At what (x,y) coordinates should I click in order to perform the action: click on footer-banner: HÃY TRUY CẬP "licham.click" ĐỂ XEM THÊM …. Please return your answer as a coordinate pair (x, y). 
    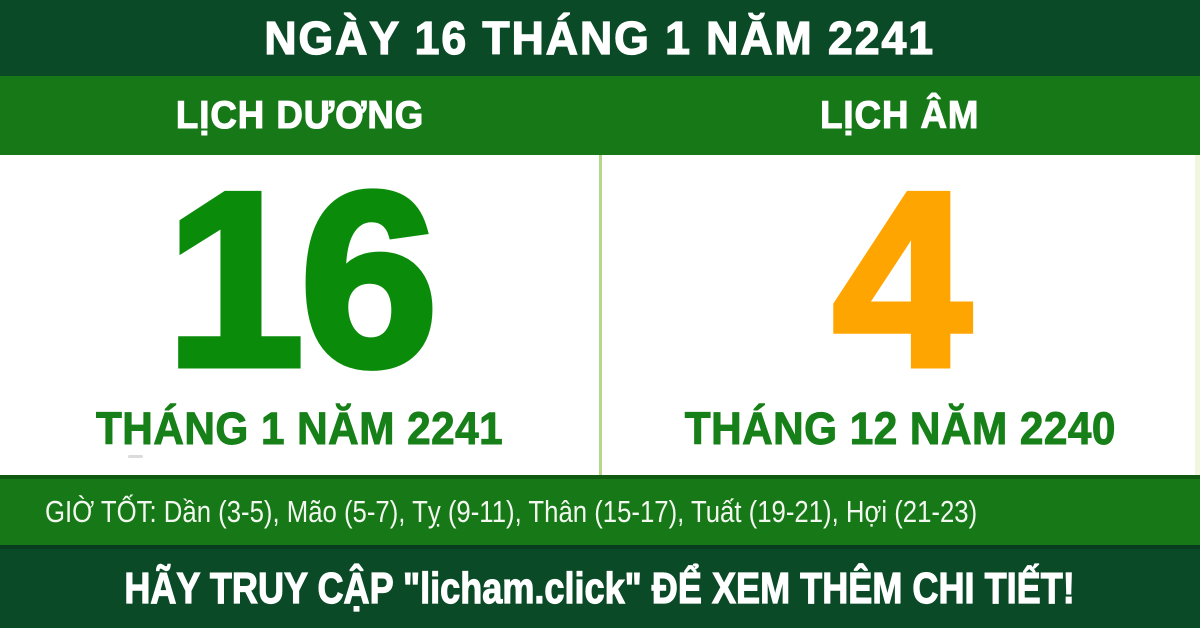
    Looking at the image, I should click on (600, 586).